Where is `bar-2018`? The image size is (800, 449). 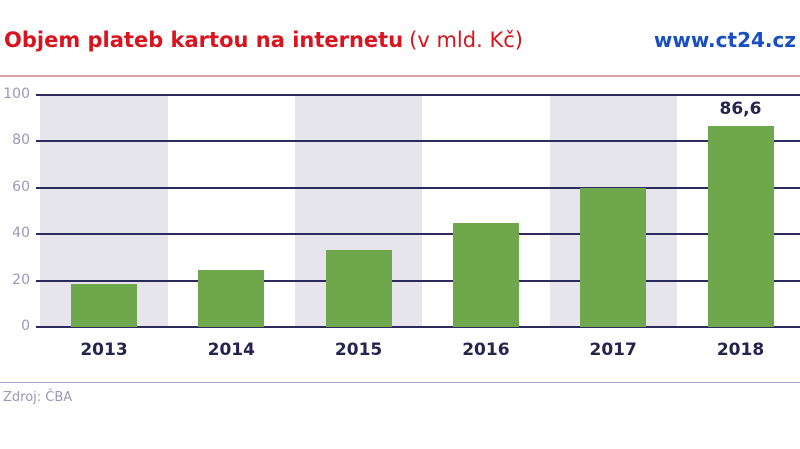 bar-2018 is located at coordinates (740, 226).